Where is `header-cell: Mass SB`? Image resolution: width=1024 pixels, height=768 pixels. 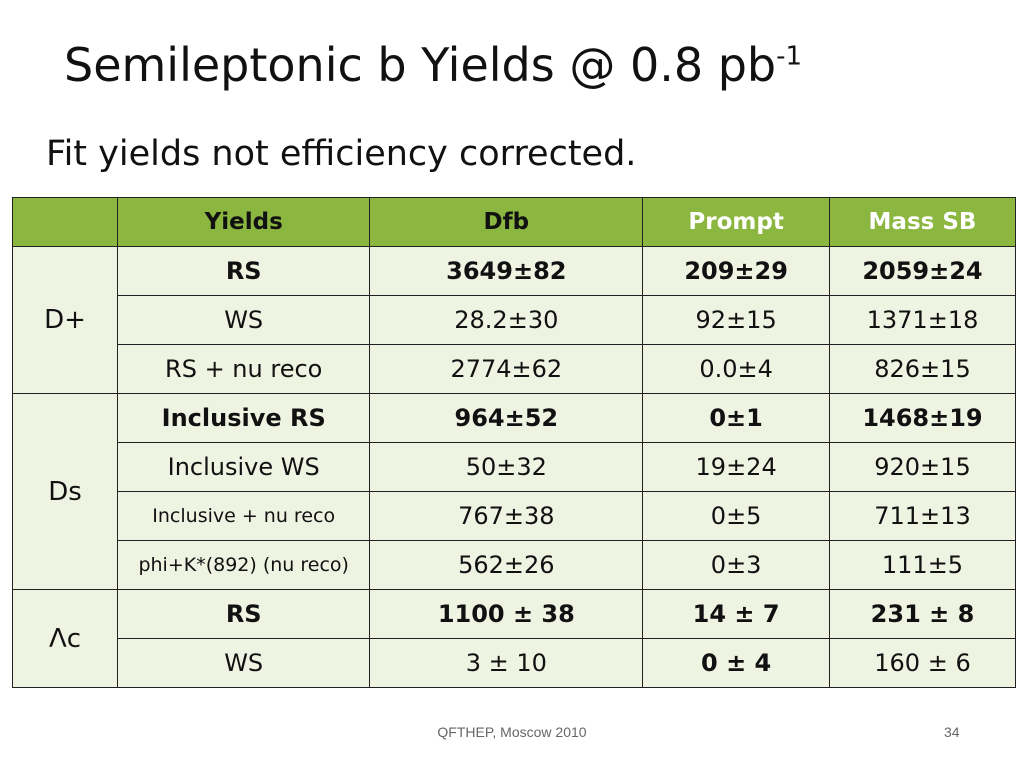 header-cell: Mass SB is located at coordinates (922, 222).